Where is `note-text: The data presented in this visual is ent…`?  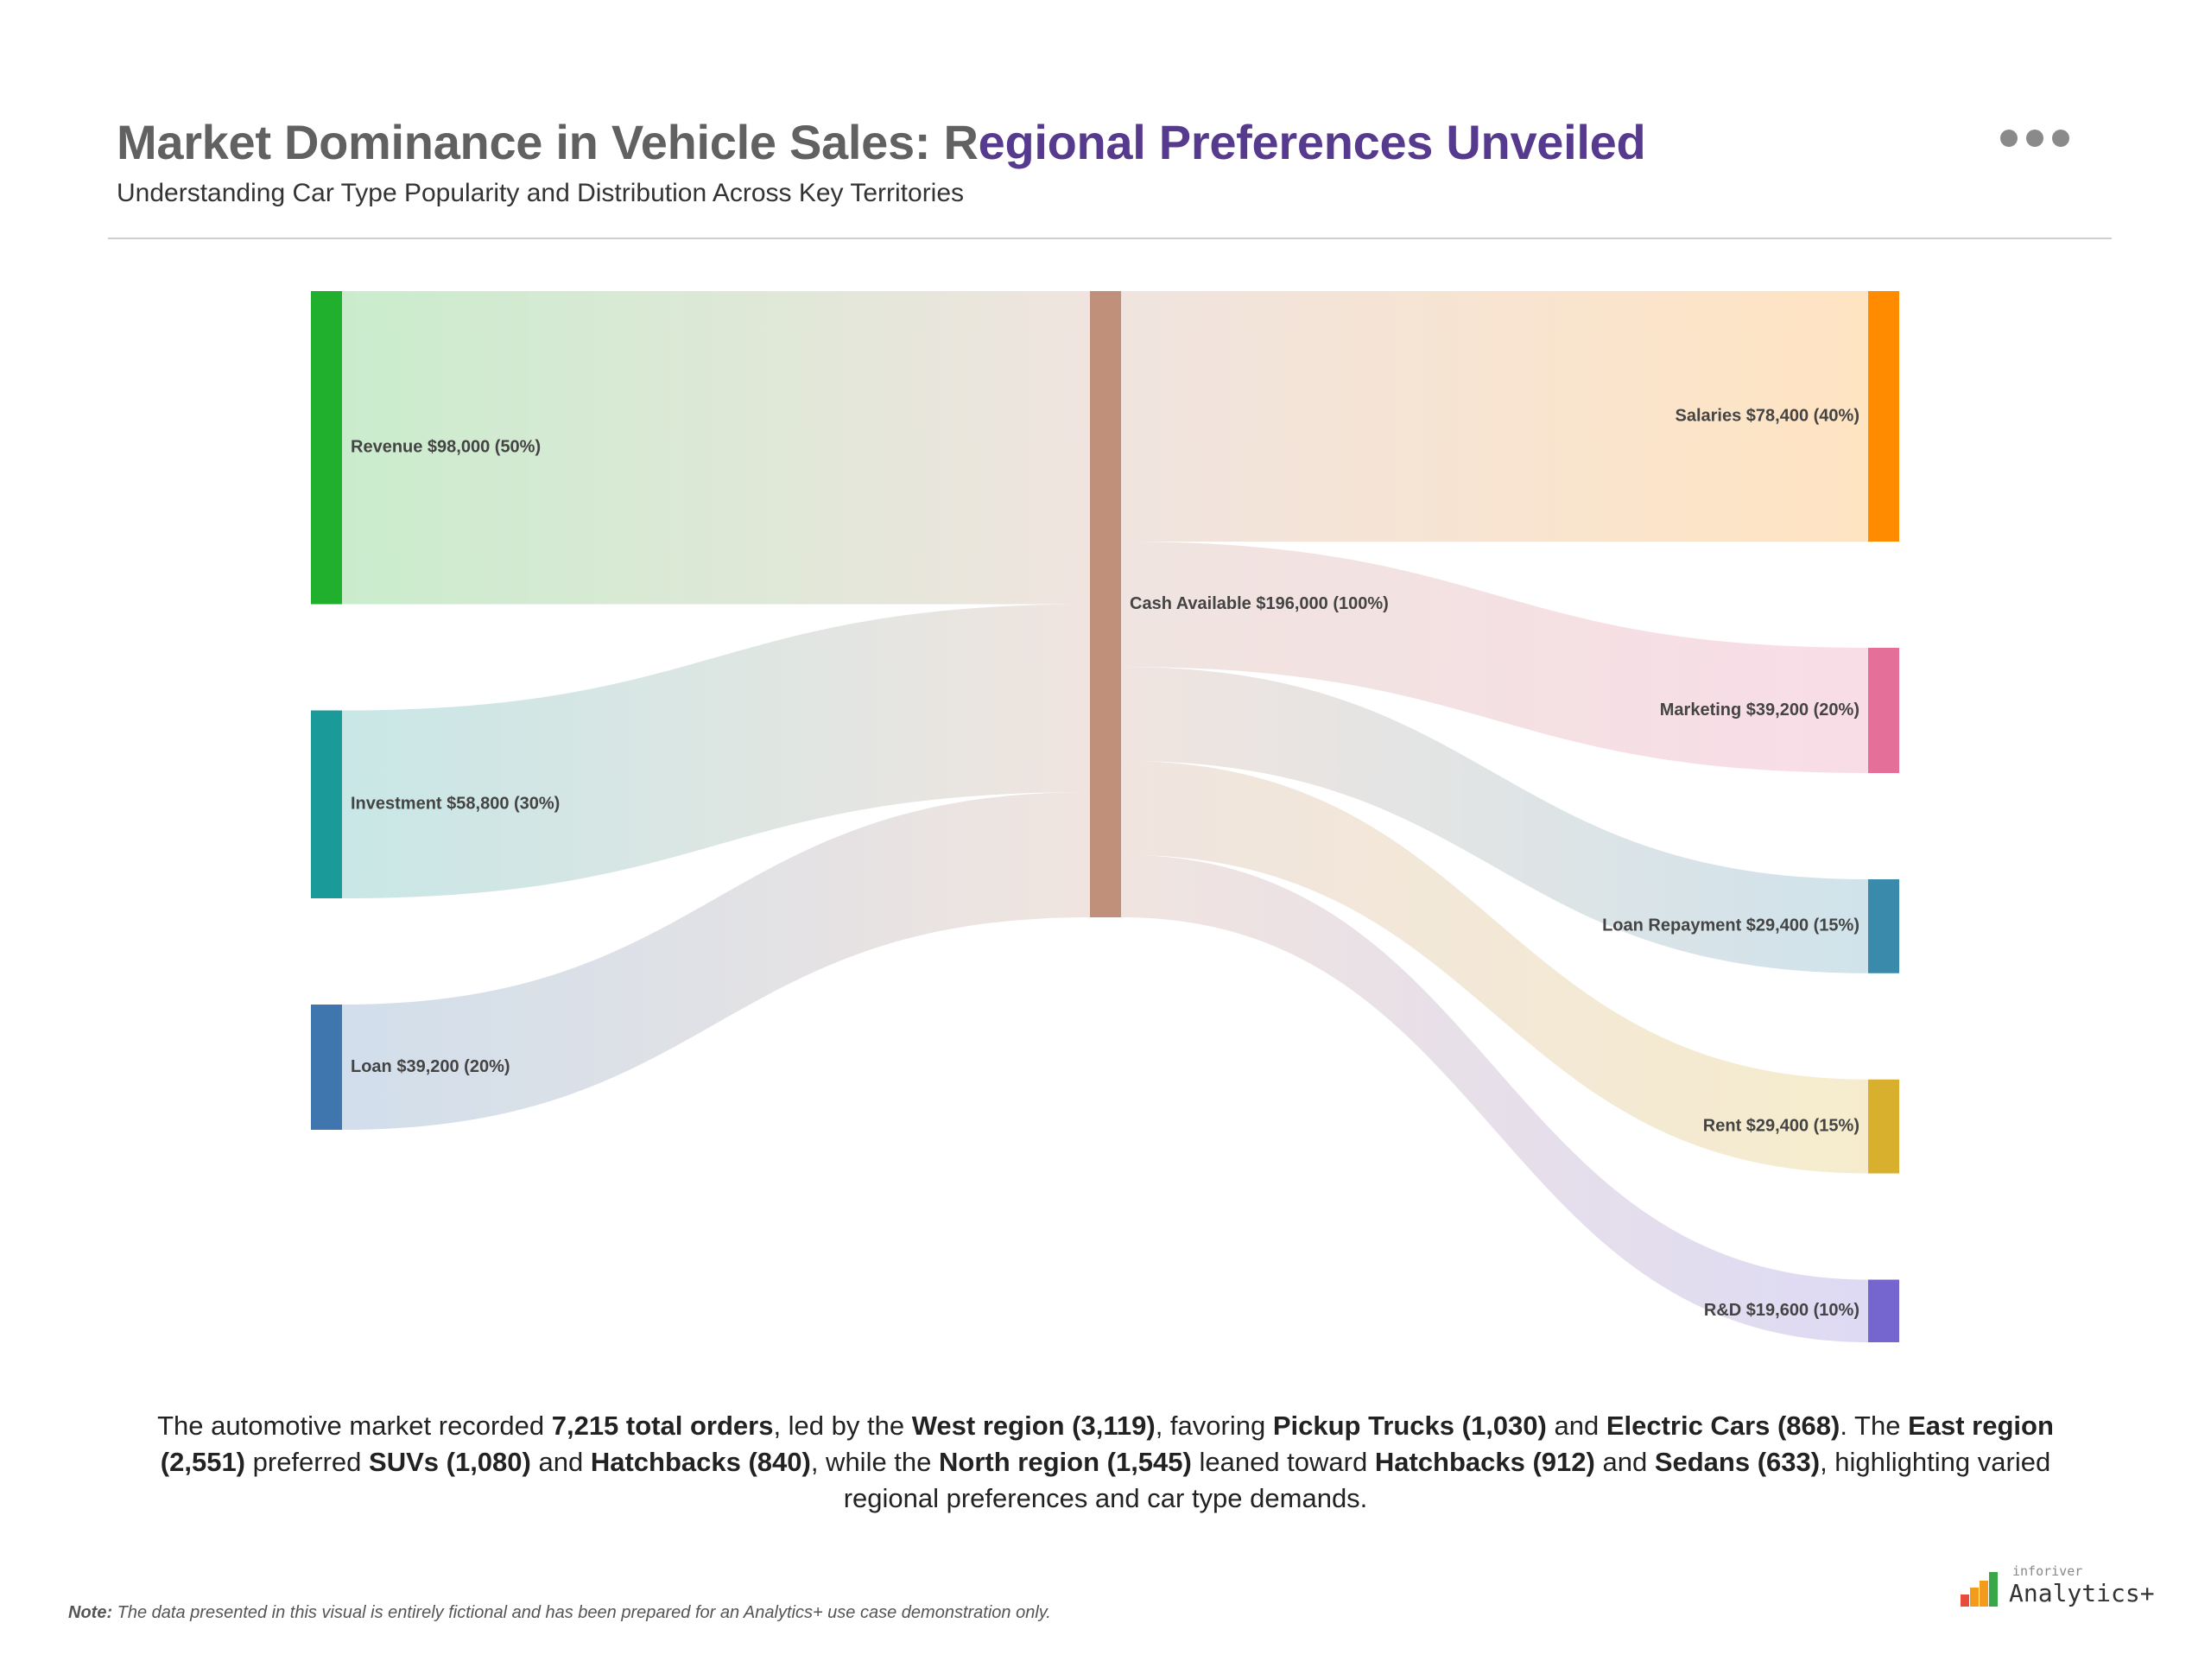 note-text: The data presented in this visual is ent… is located at coordinates (581, 1612).